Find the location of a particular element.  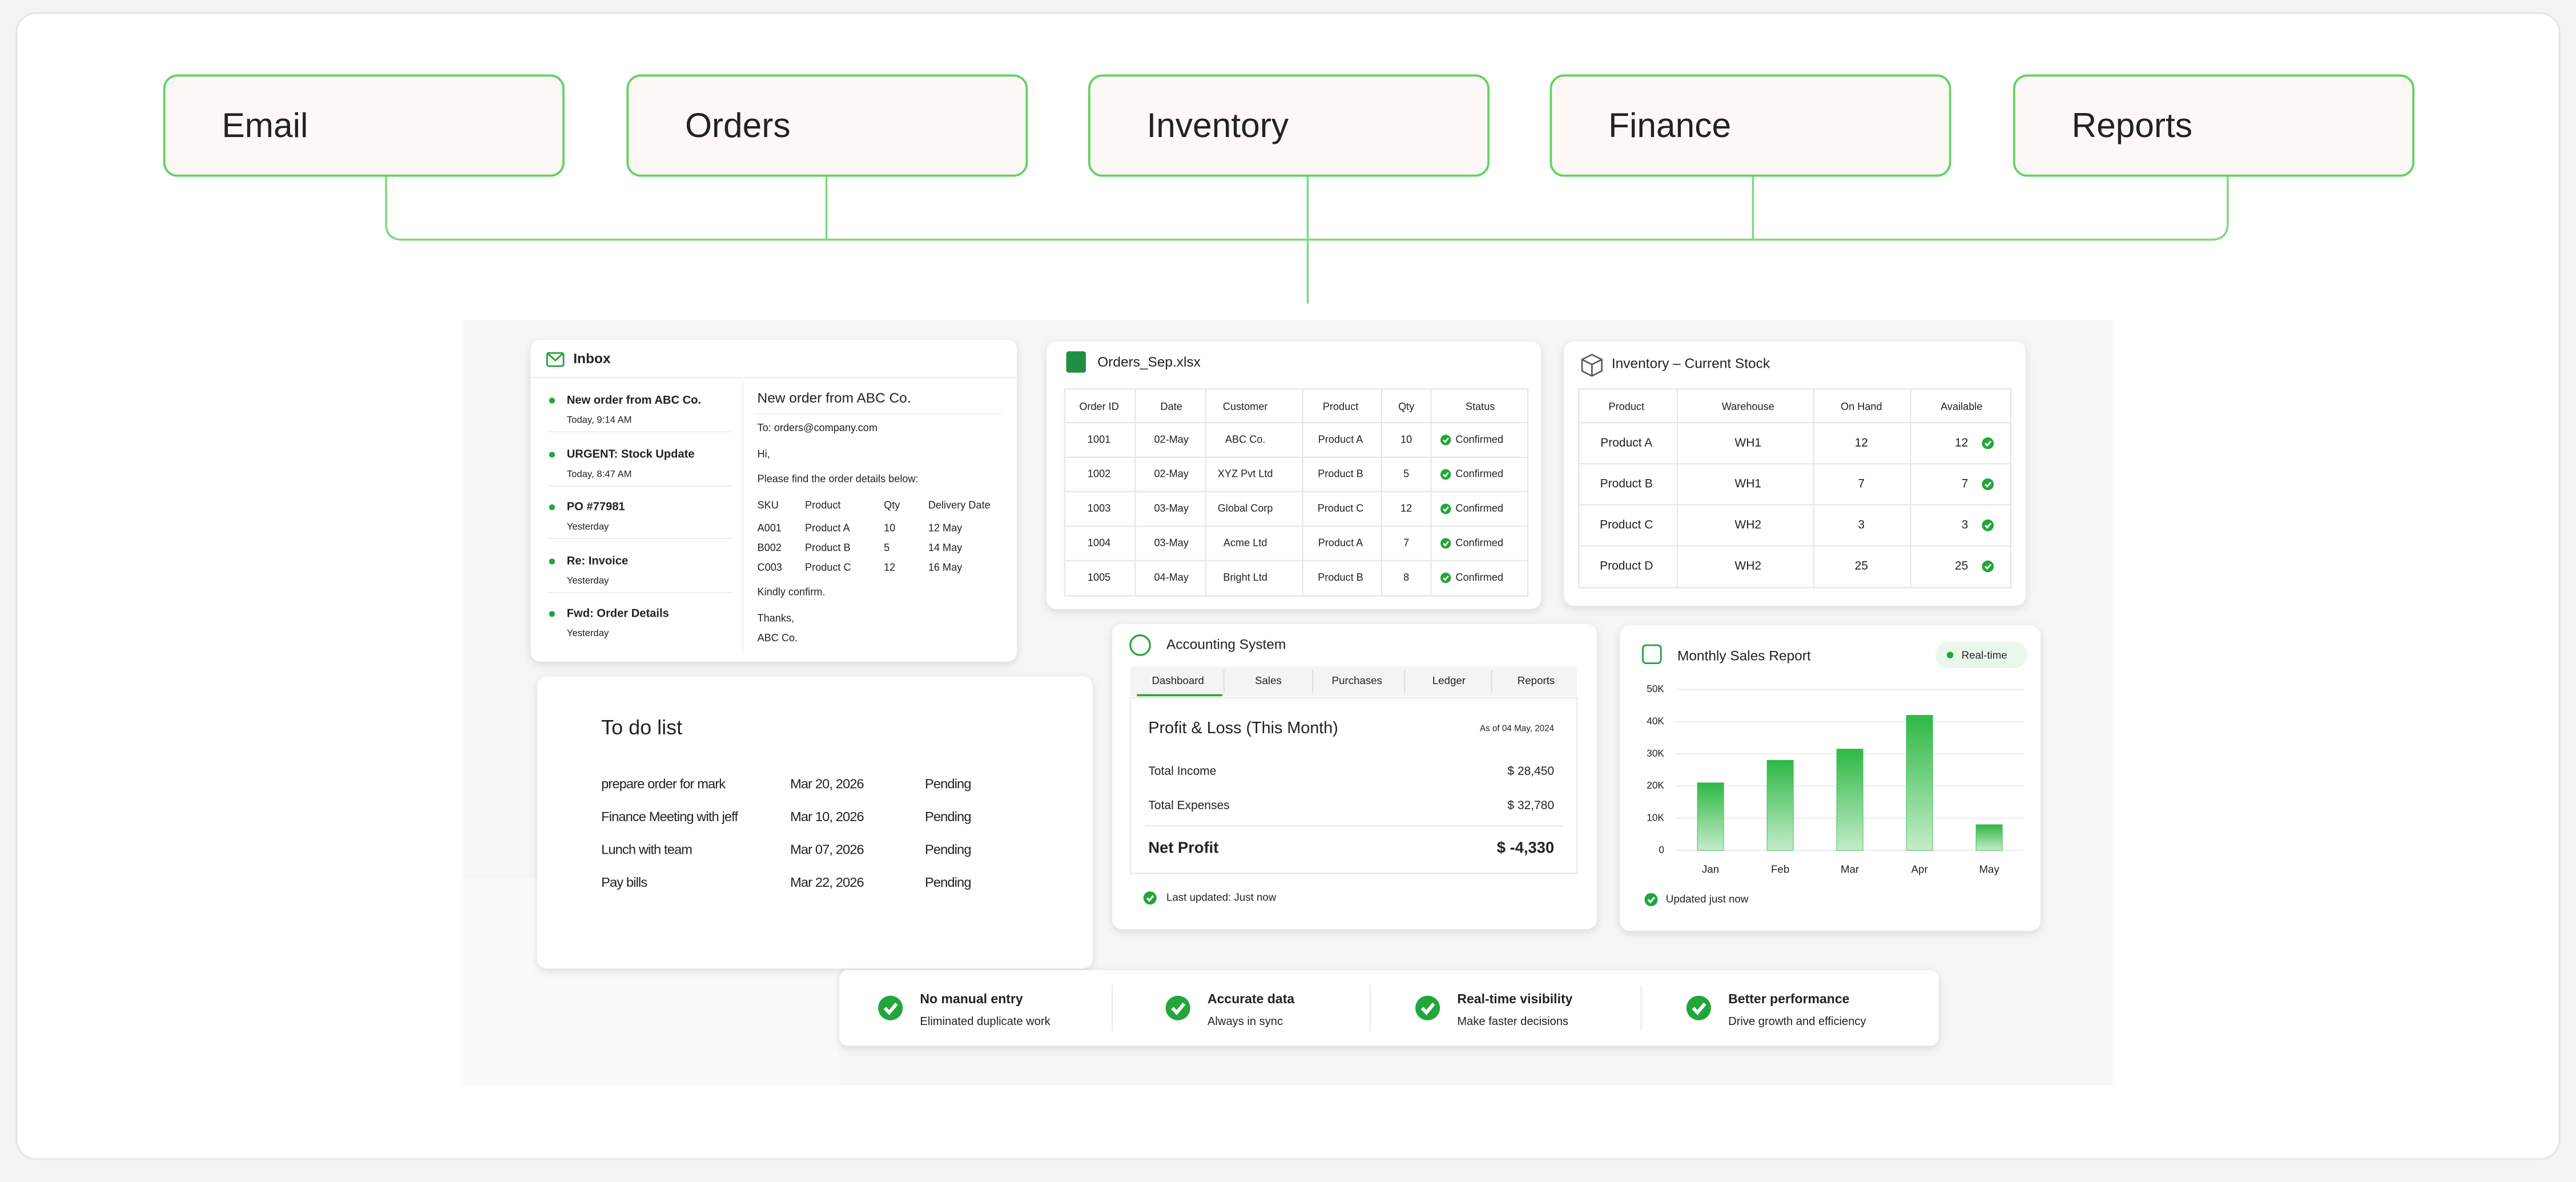

orders-cell: 10 is located at coordinates (1406, 439).